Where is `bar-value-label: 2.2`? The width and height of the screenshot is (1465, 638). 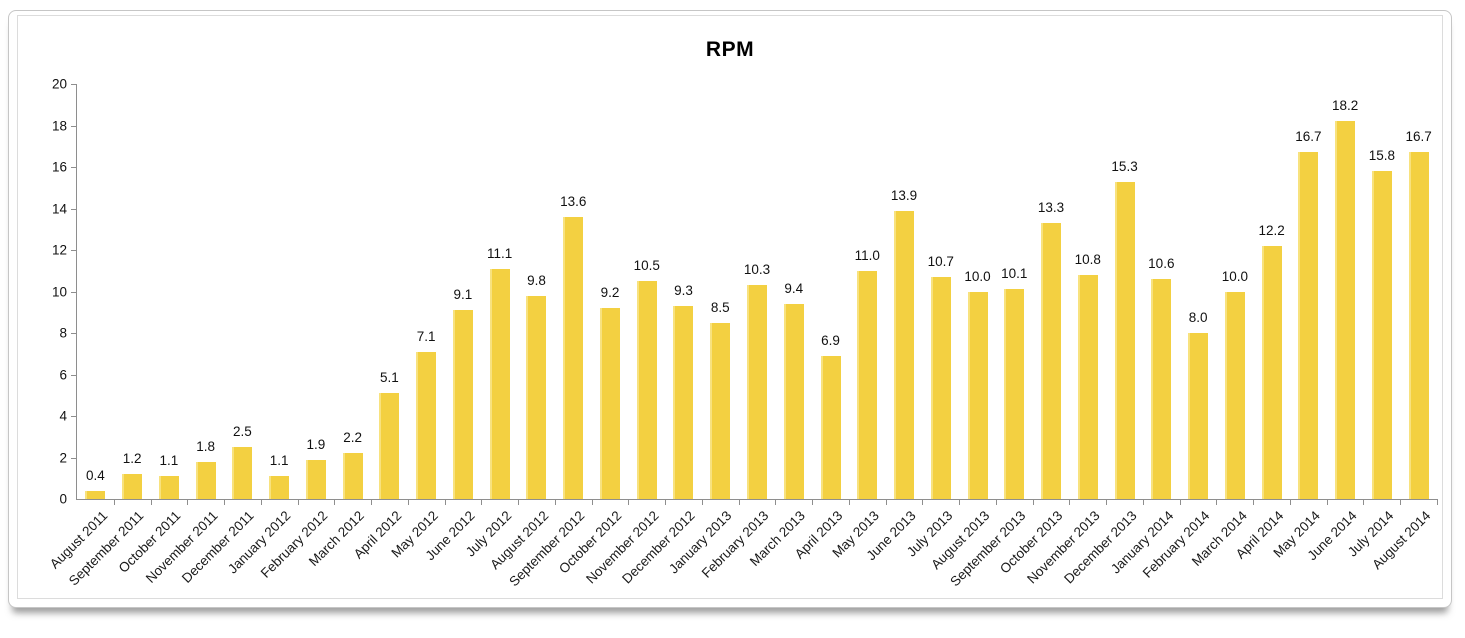
bar-value-label: 2.2 is located at coordinates (353, 438).